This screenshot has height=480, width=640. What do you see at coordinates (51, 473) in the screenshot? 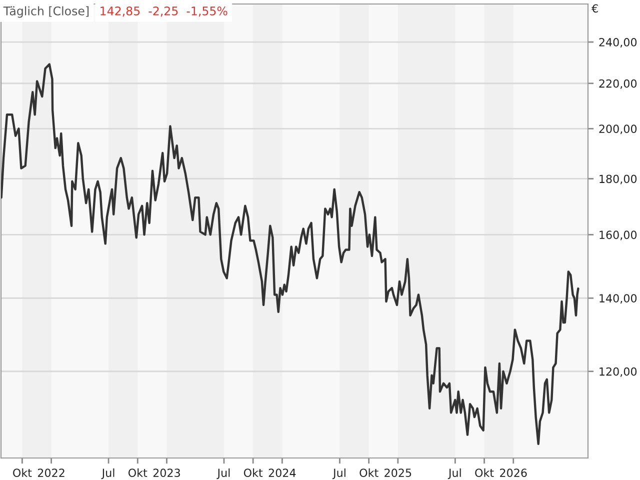
I see `x-tick-label: 2022` at bounding box center [51, 473].